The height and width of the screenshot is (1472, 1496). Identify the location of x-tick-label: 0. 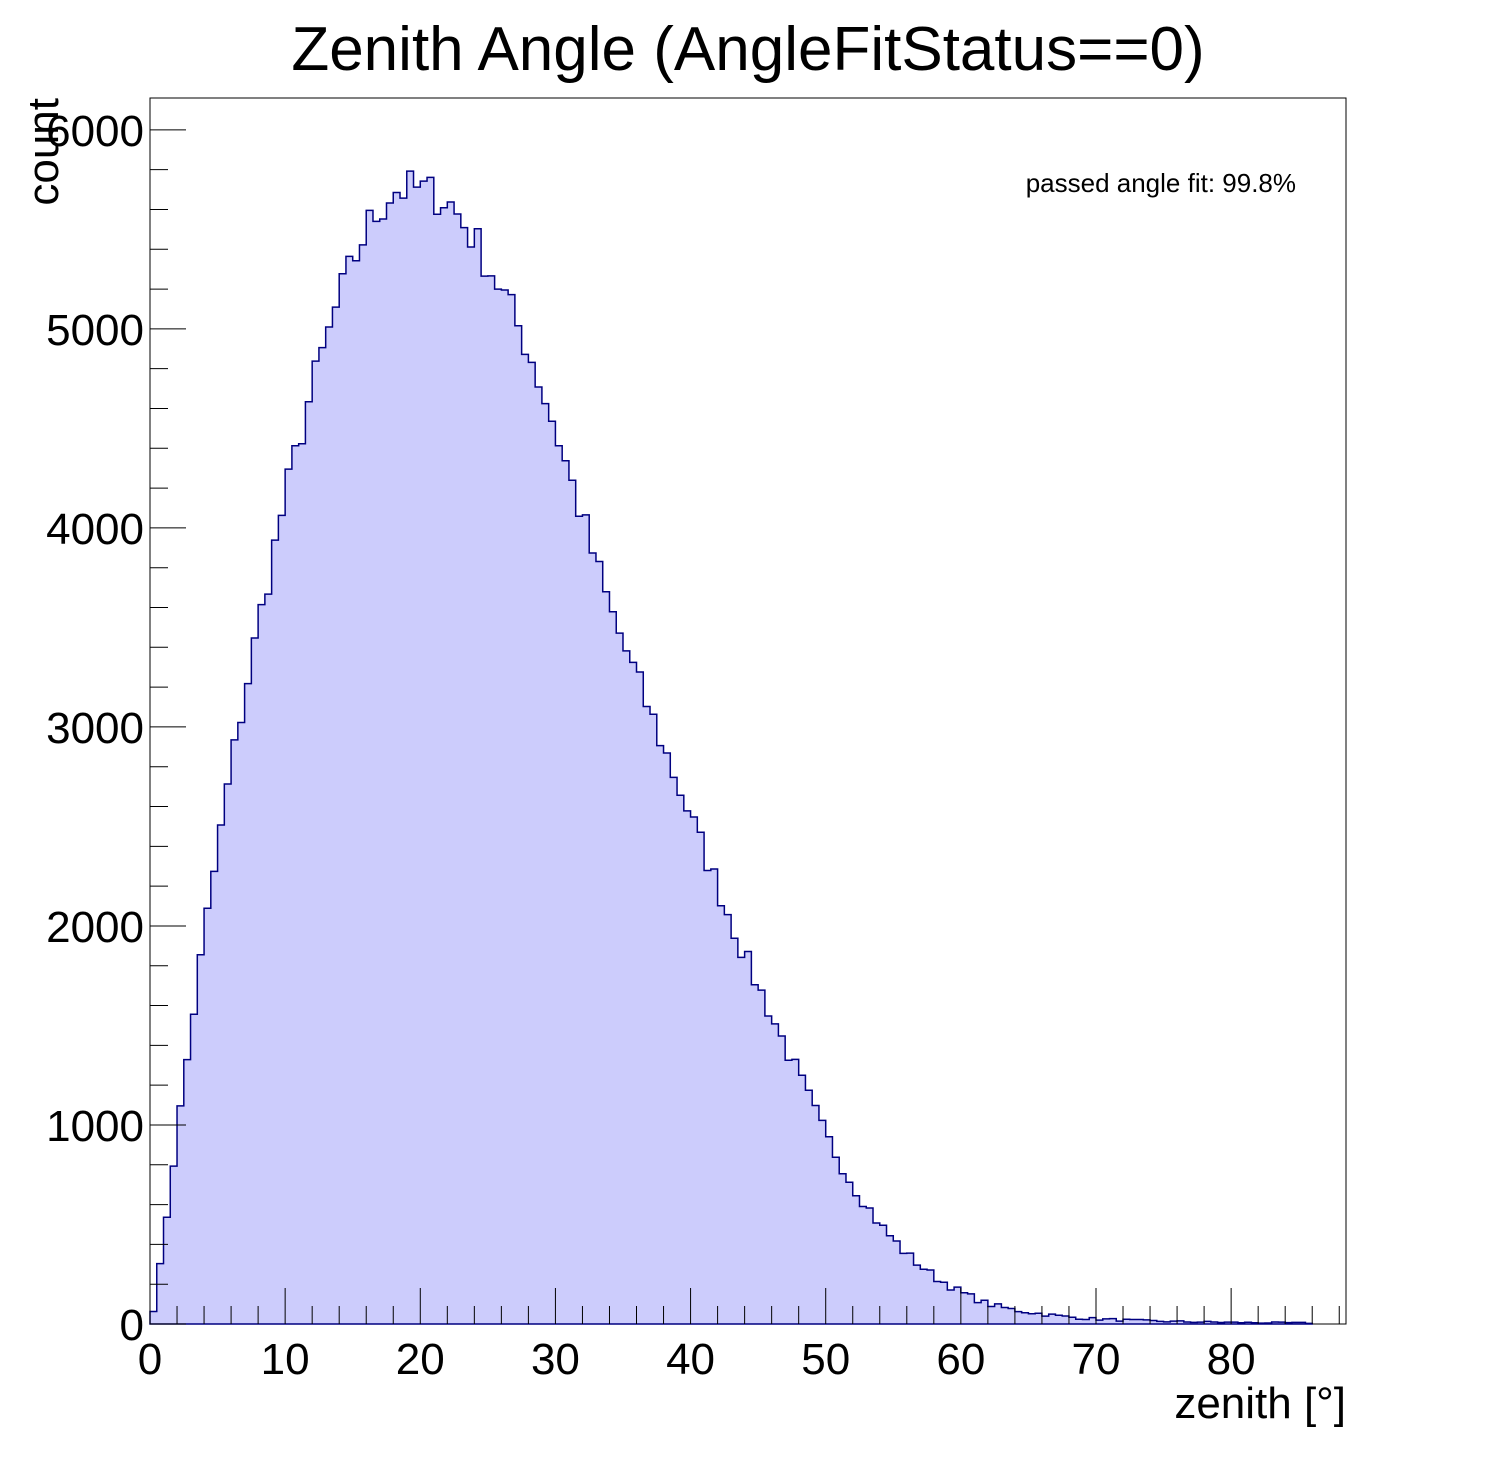
(150, 1359).